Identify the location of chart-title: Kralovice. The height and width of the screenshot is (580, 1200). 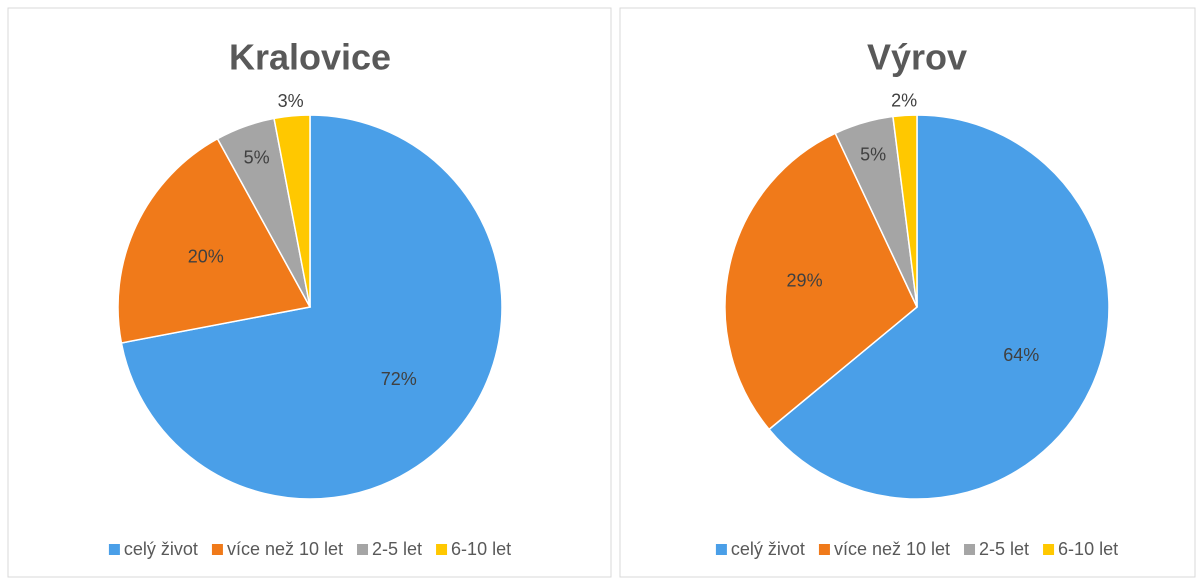
(310, 57).